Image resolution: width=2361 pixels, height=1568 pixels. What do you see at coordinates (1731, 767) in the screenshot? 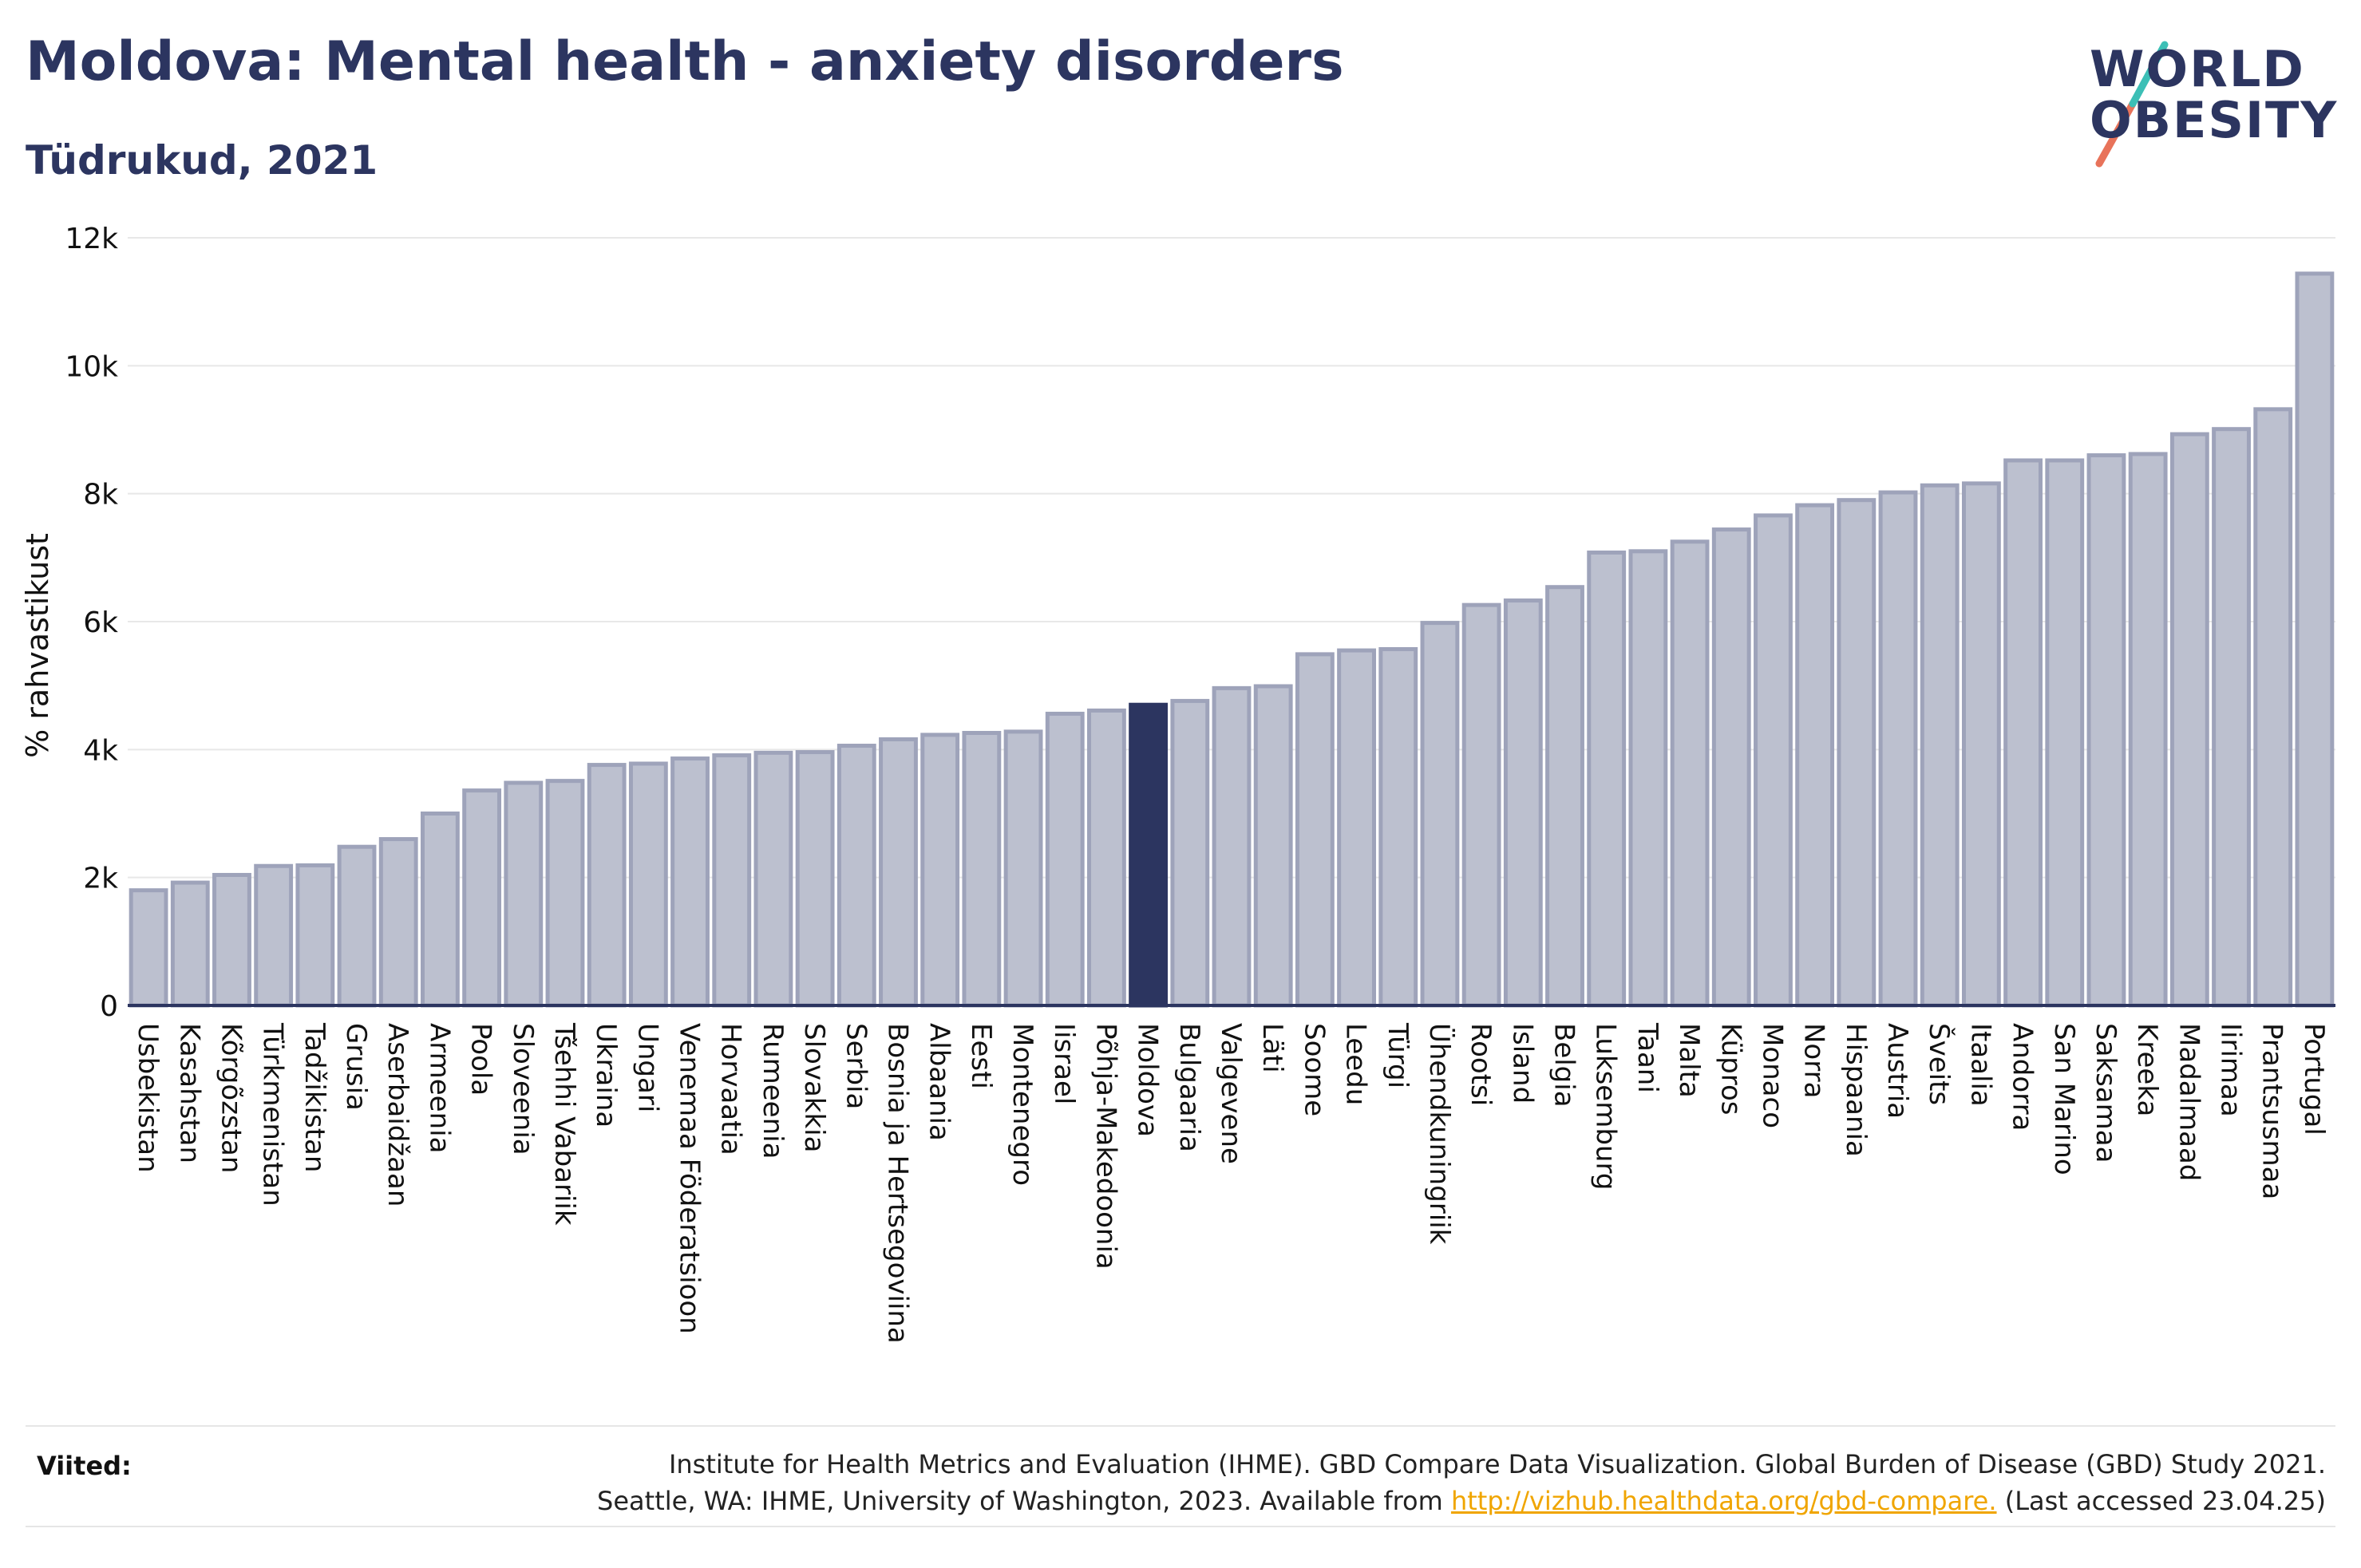
I see `bar-k-pros` at bounding box center [1731, 767].